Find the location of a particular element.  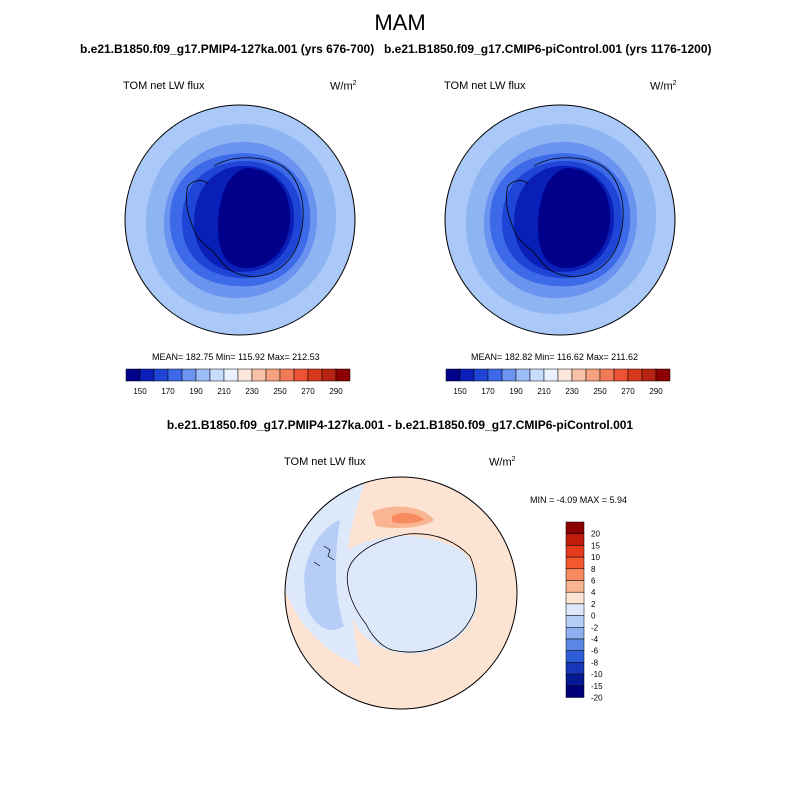

panel1-stats: MEAN= 182.75 Min= 115.92 Max= 212.53 is located at coordinates (236, 357).